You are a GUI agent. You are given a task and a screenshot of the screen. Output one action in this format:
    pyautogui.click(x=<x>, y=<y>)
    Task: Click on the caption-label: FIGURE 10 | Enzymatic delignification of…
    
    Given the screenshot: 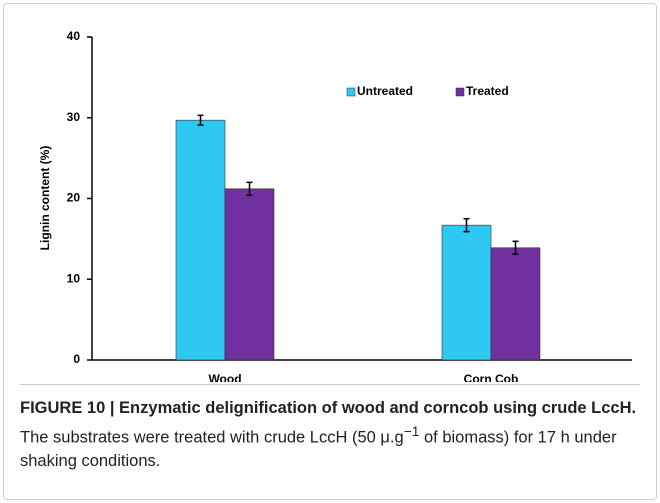 What is the action you would take?
    pyautogui.click(x=328, y=408)
    